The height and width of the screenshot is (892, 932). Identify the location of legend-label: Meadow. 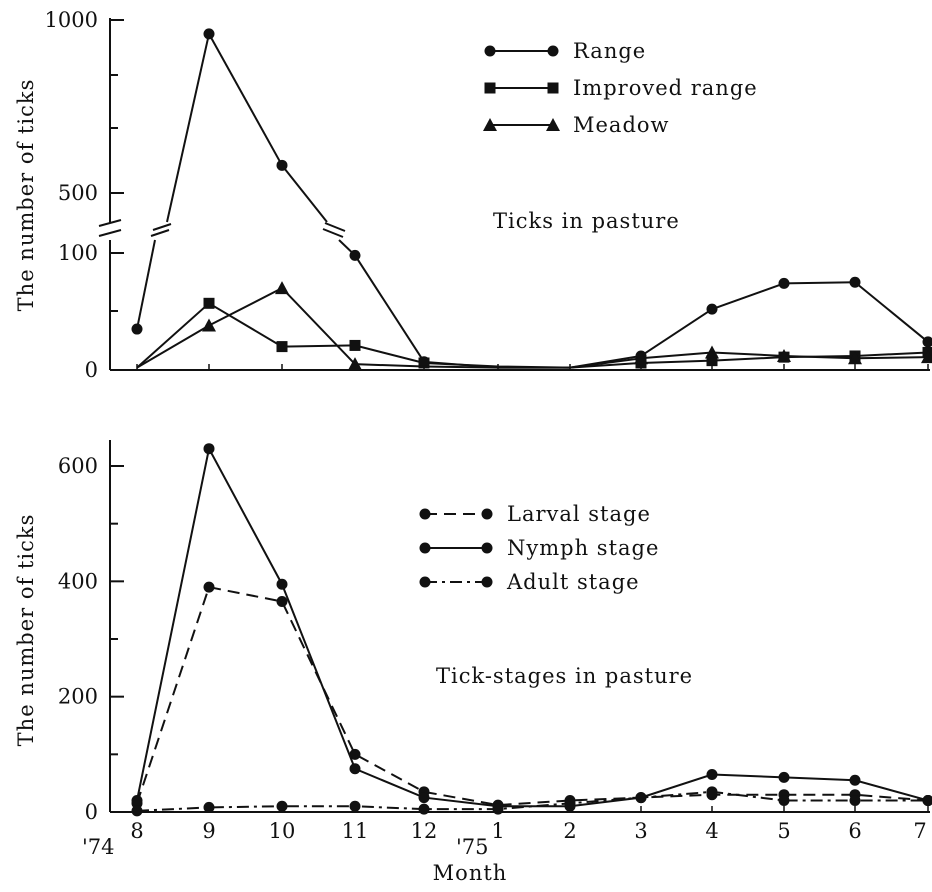
(621, 125).